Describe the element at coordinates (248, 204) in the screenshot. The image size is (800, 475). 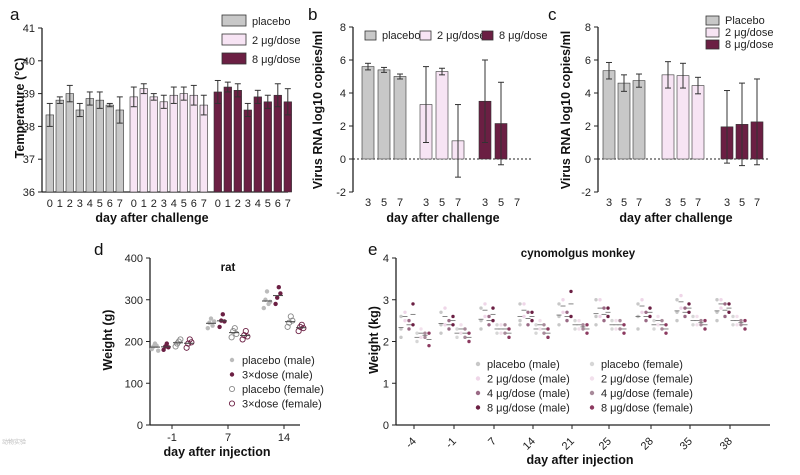
I see `panel-a-xtick-label: 3` at that location.